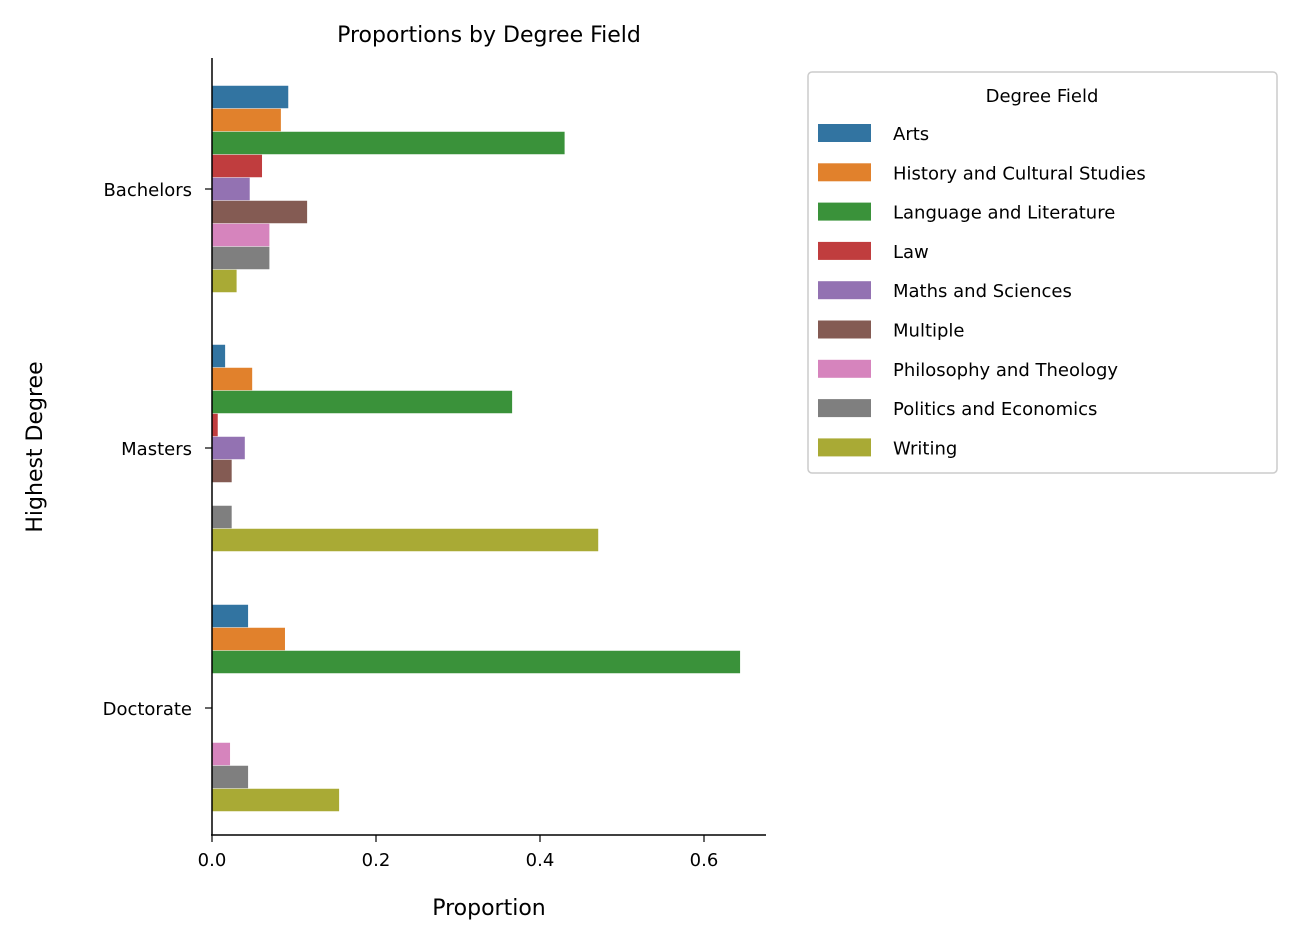 The height and width of the screenshot is (941, 1296). Describe the element at coordinates (376, 860) in the screenshot. I see `x-tick-label: 0.2` at that location.